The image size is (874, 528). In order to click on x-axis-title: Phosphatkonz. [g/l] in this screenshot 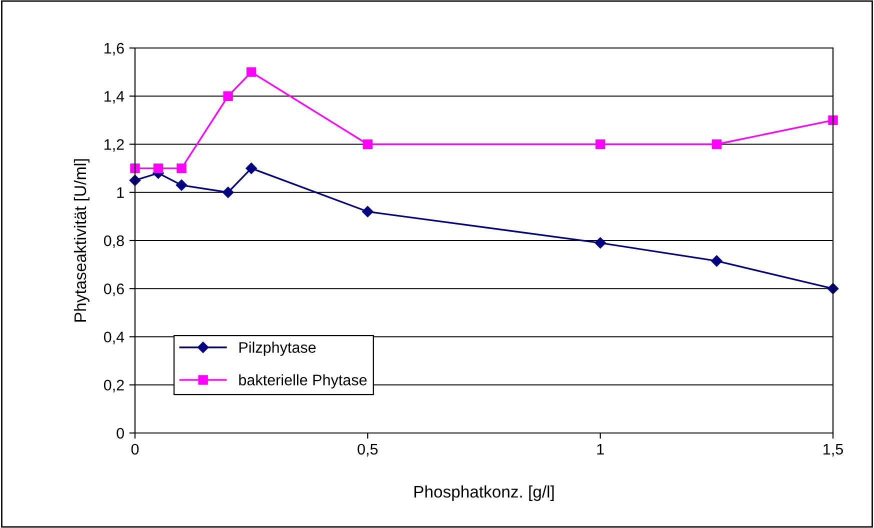, I will do `click(484, 493)`.